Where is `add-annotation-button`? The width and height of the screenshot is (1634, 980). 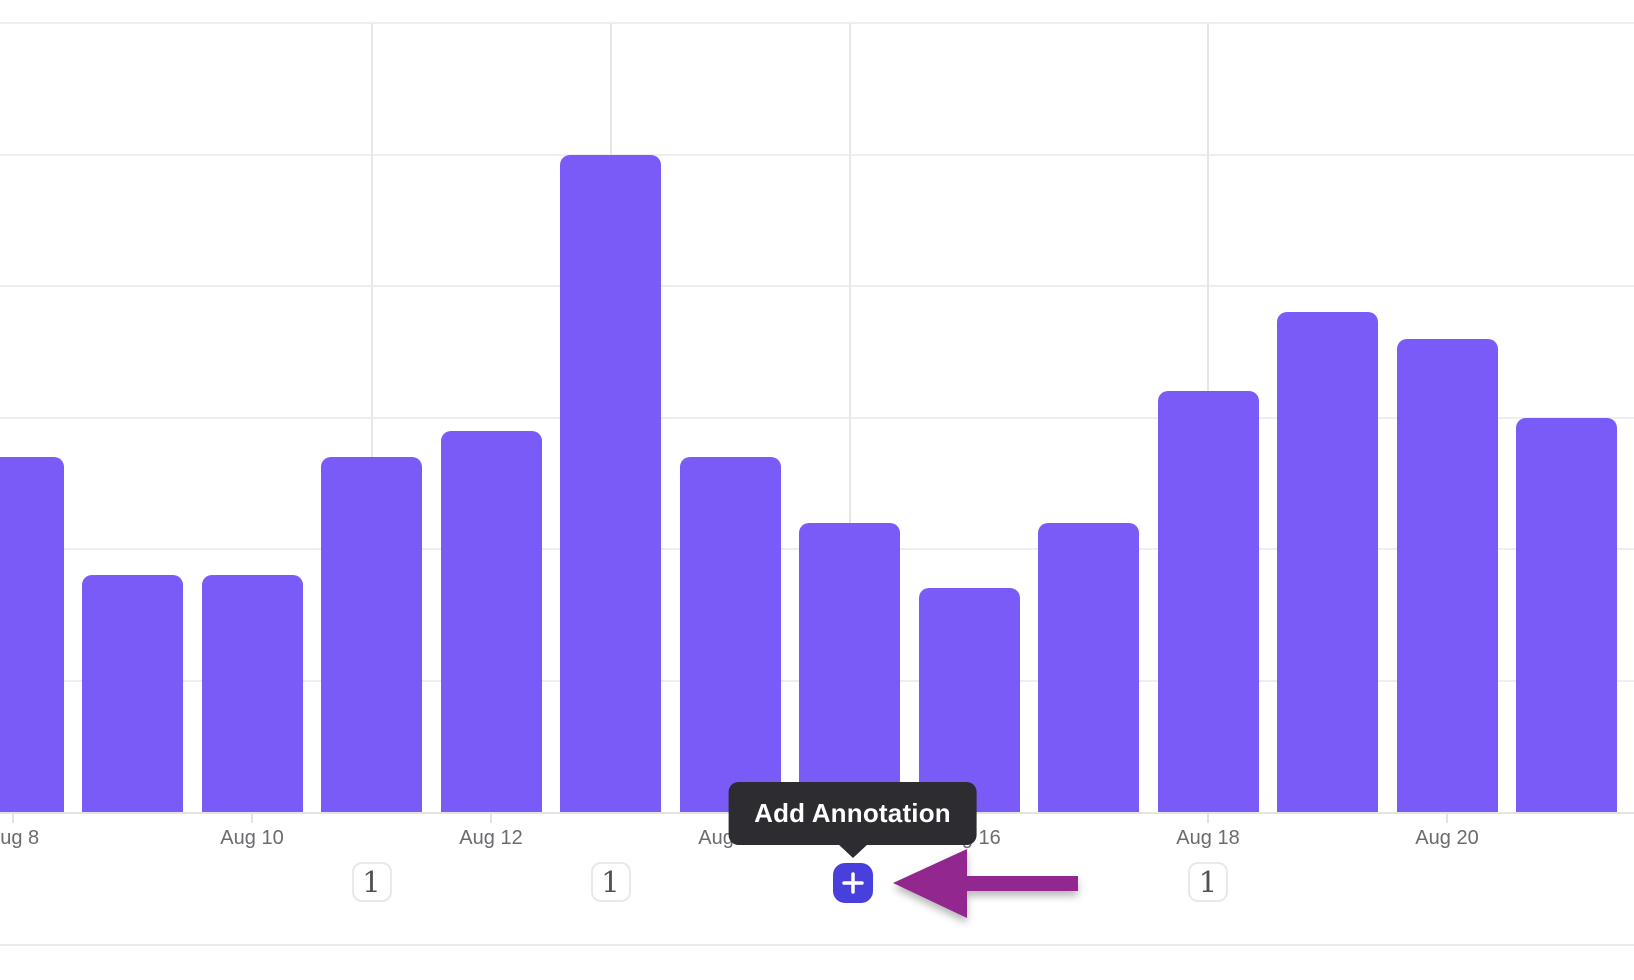 add-annotation-button is located at coordinates (852, 883).